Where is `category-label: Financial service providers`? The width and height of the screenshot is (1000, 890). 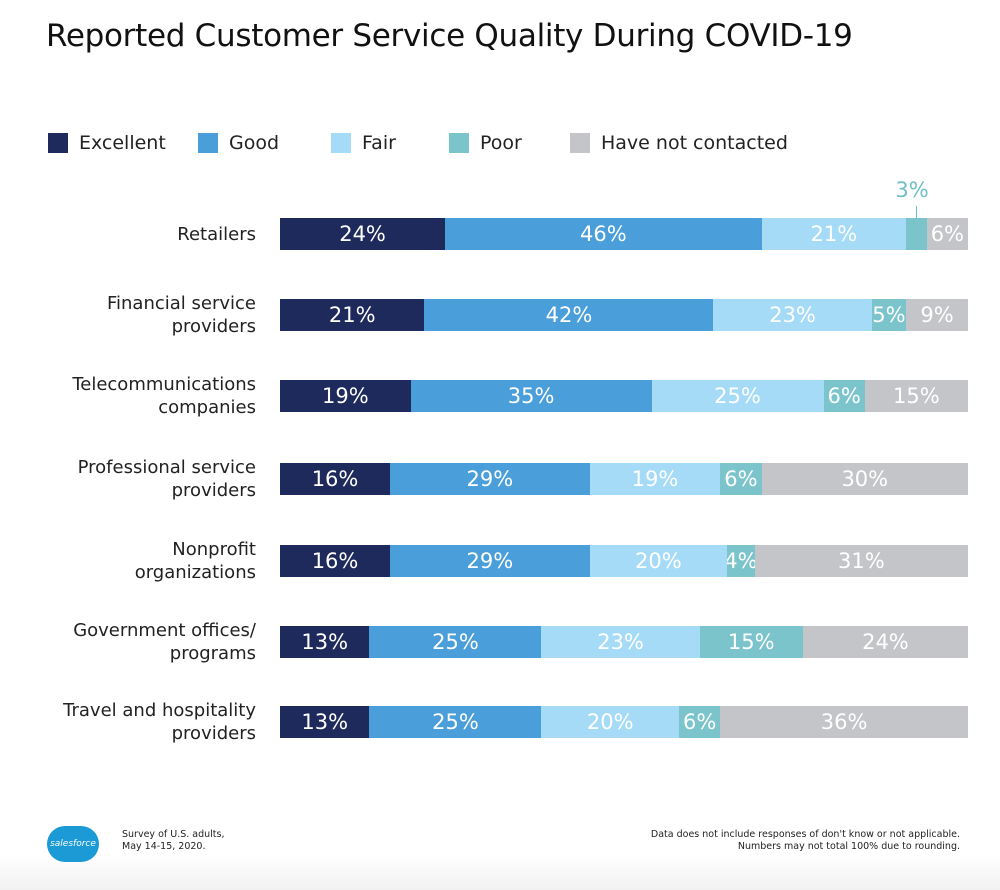 category-label: Financial service providers is located at coordinates (181, 315).